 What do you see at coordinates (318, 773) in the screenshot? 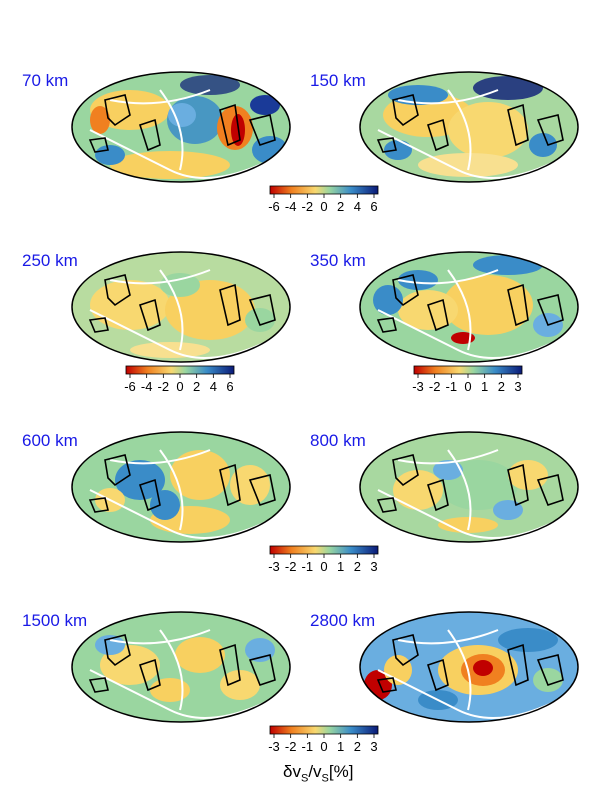
I see `unit-label: δvS/vS[%]` at bounding box center [318, 773].